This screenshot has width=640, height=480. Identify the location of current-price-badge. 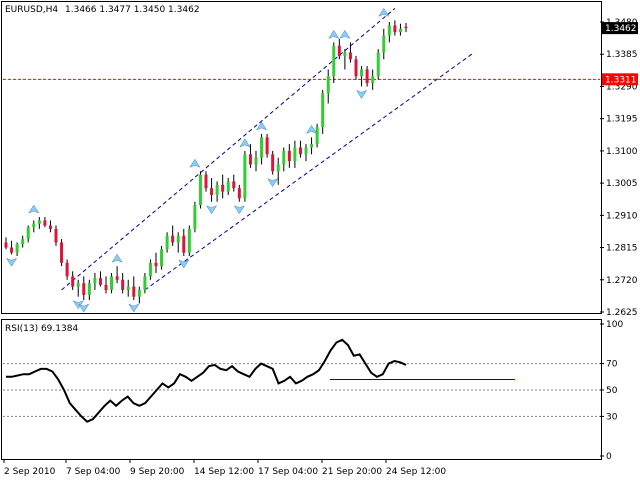
(620, 28).